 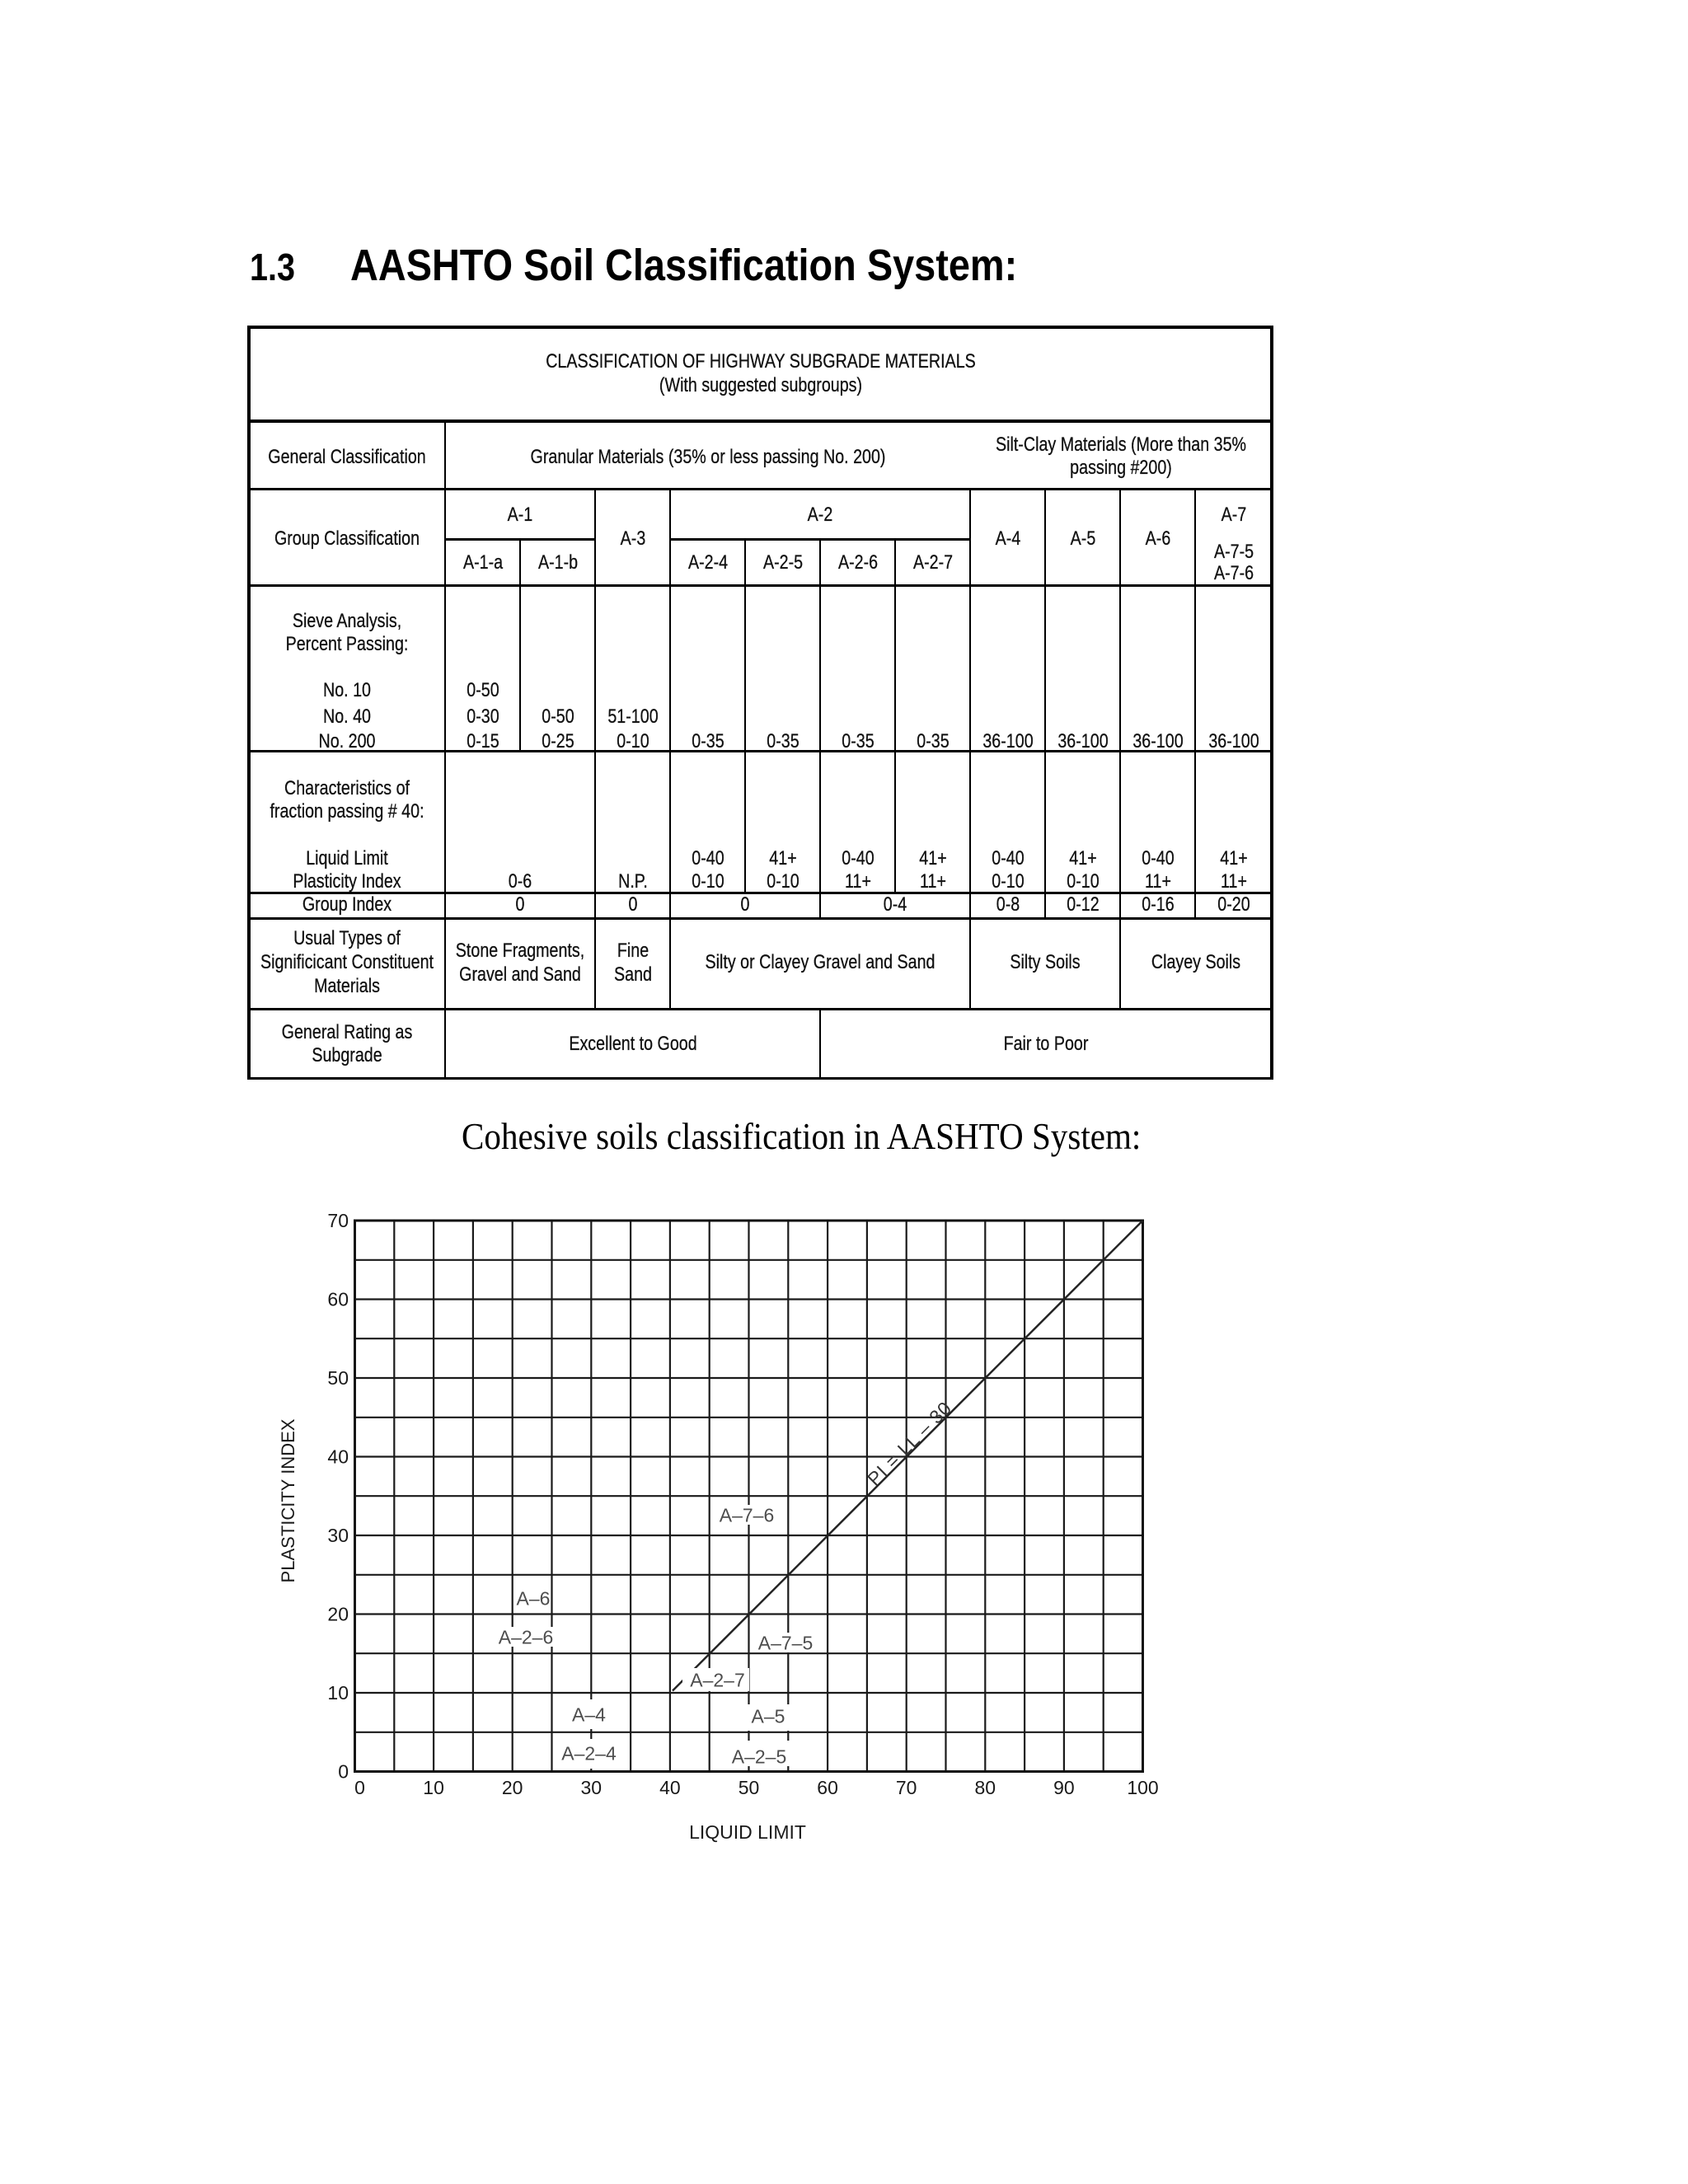 I want to click on svg-text: A–2–7, so click(x=717, y=1680).